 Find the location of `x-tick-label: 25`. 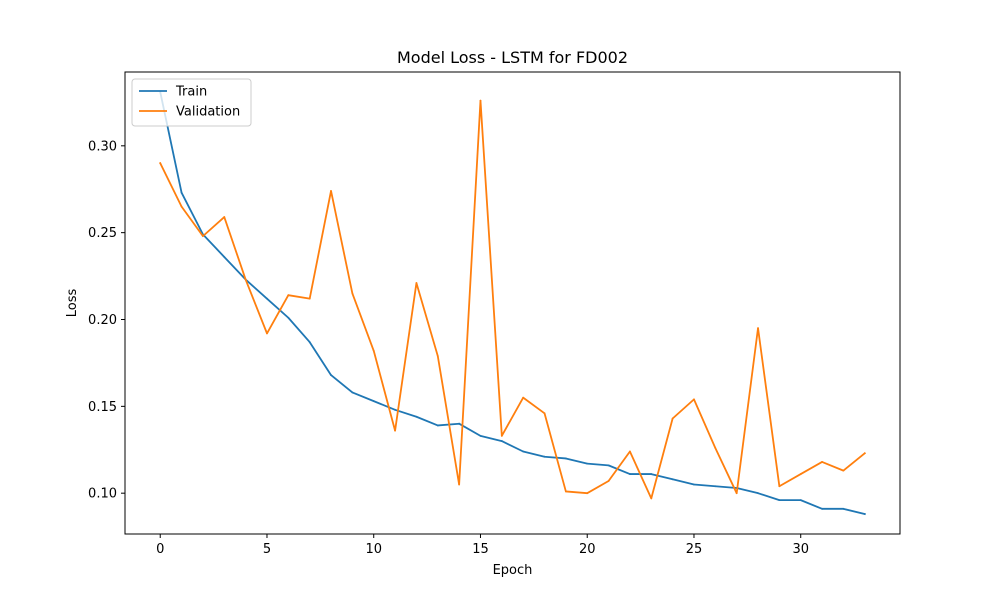

x-tick-label: 25 is located at coordinates (694, 549).